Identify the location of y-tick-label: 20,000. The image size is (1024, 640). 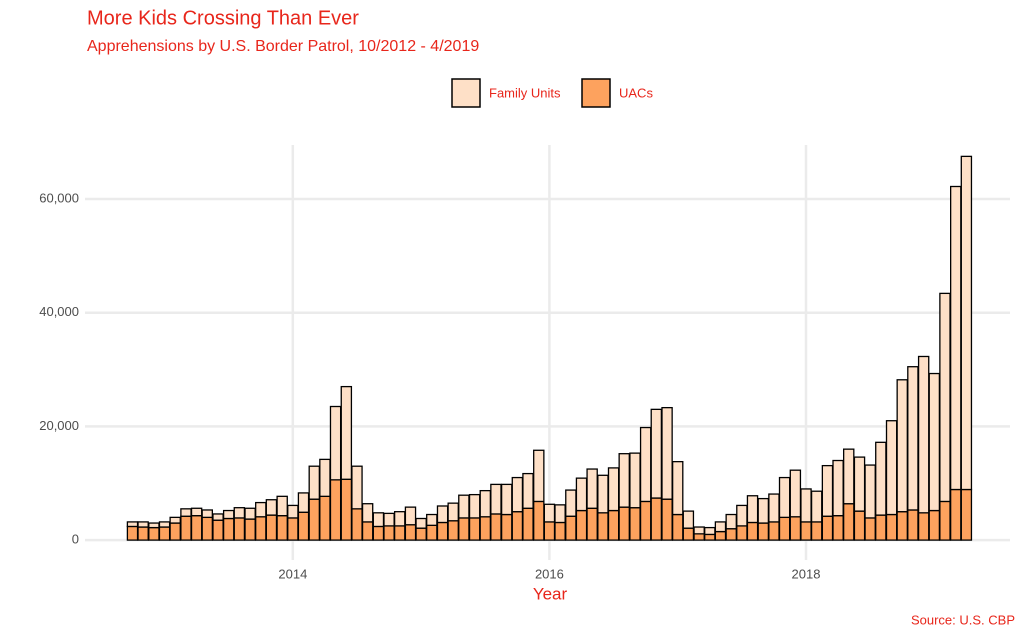
(59, 425).